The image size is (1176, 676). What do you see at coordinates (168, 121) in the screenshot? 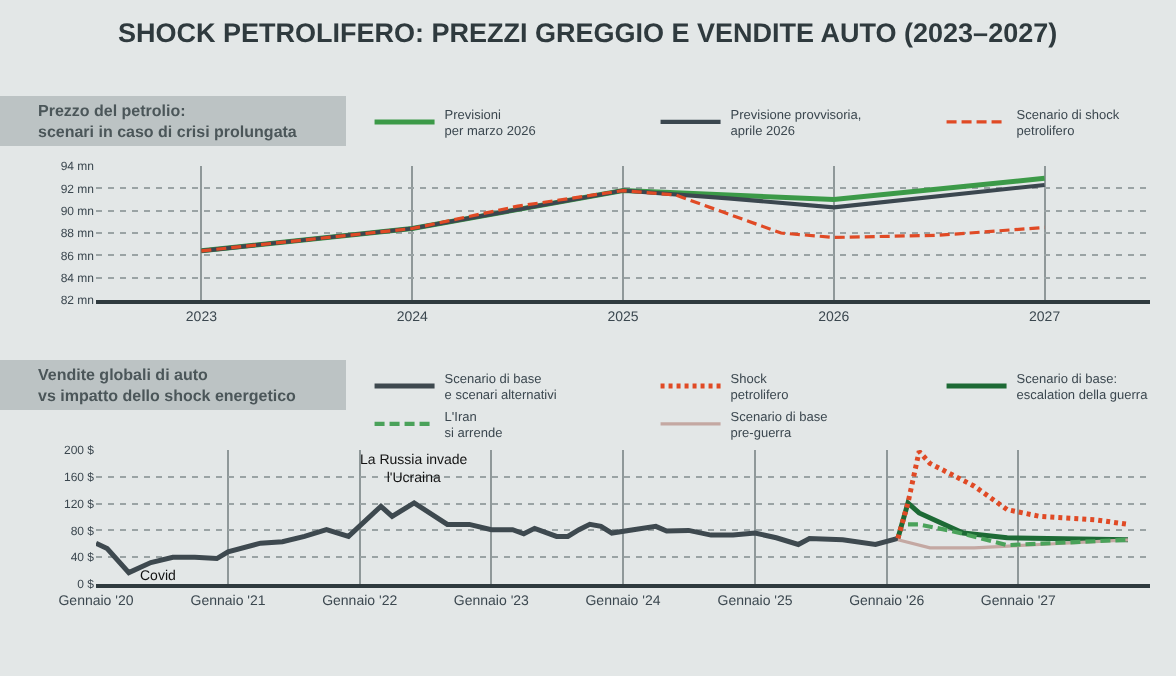
I see `chart-subtitle: Prezzo del petrolio: scenari in caso di crisi prolungata` at bounding box center [168, 121].